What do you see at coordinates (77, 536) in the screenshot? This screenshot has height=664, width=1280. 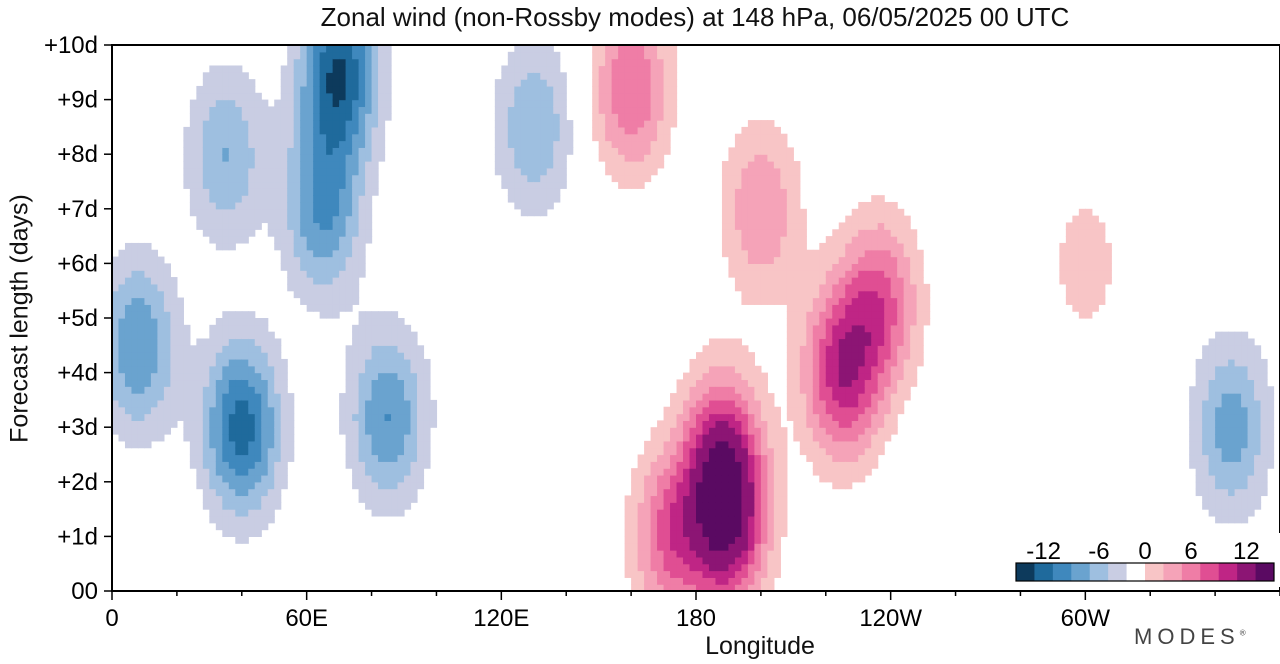 I see `y-tick-label: +1d` at bounding box center [77, 536].